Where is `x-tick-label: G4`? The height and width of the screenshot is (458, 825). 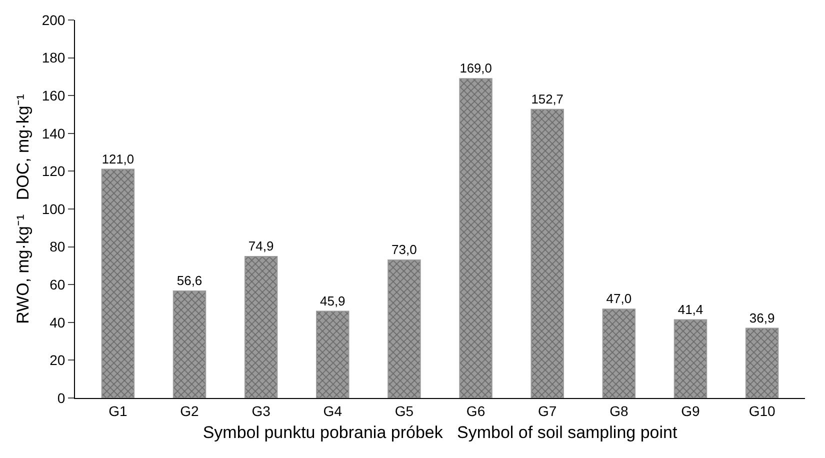
x-tick-label: G4 is located at coordinates (332, 410).